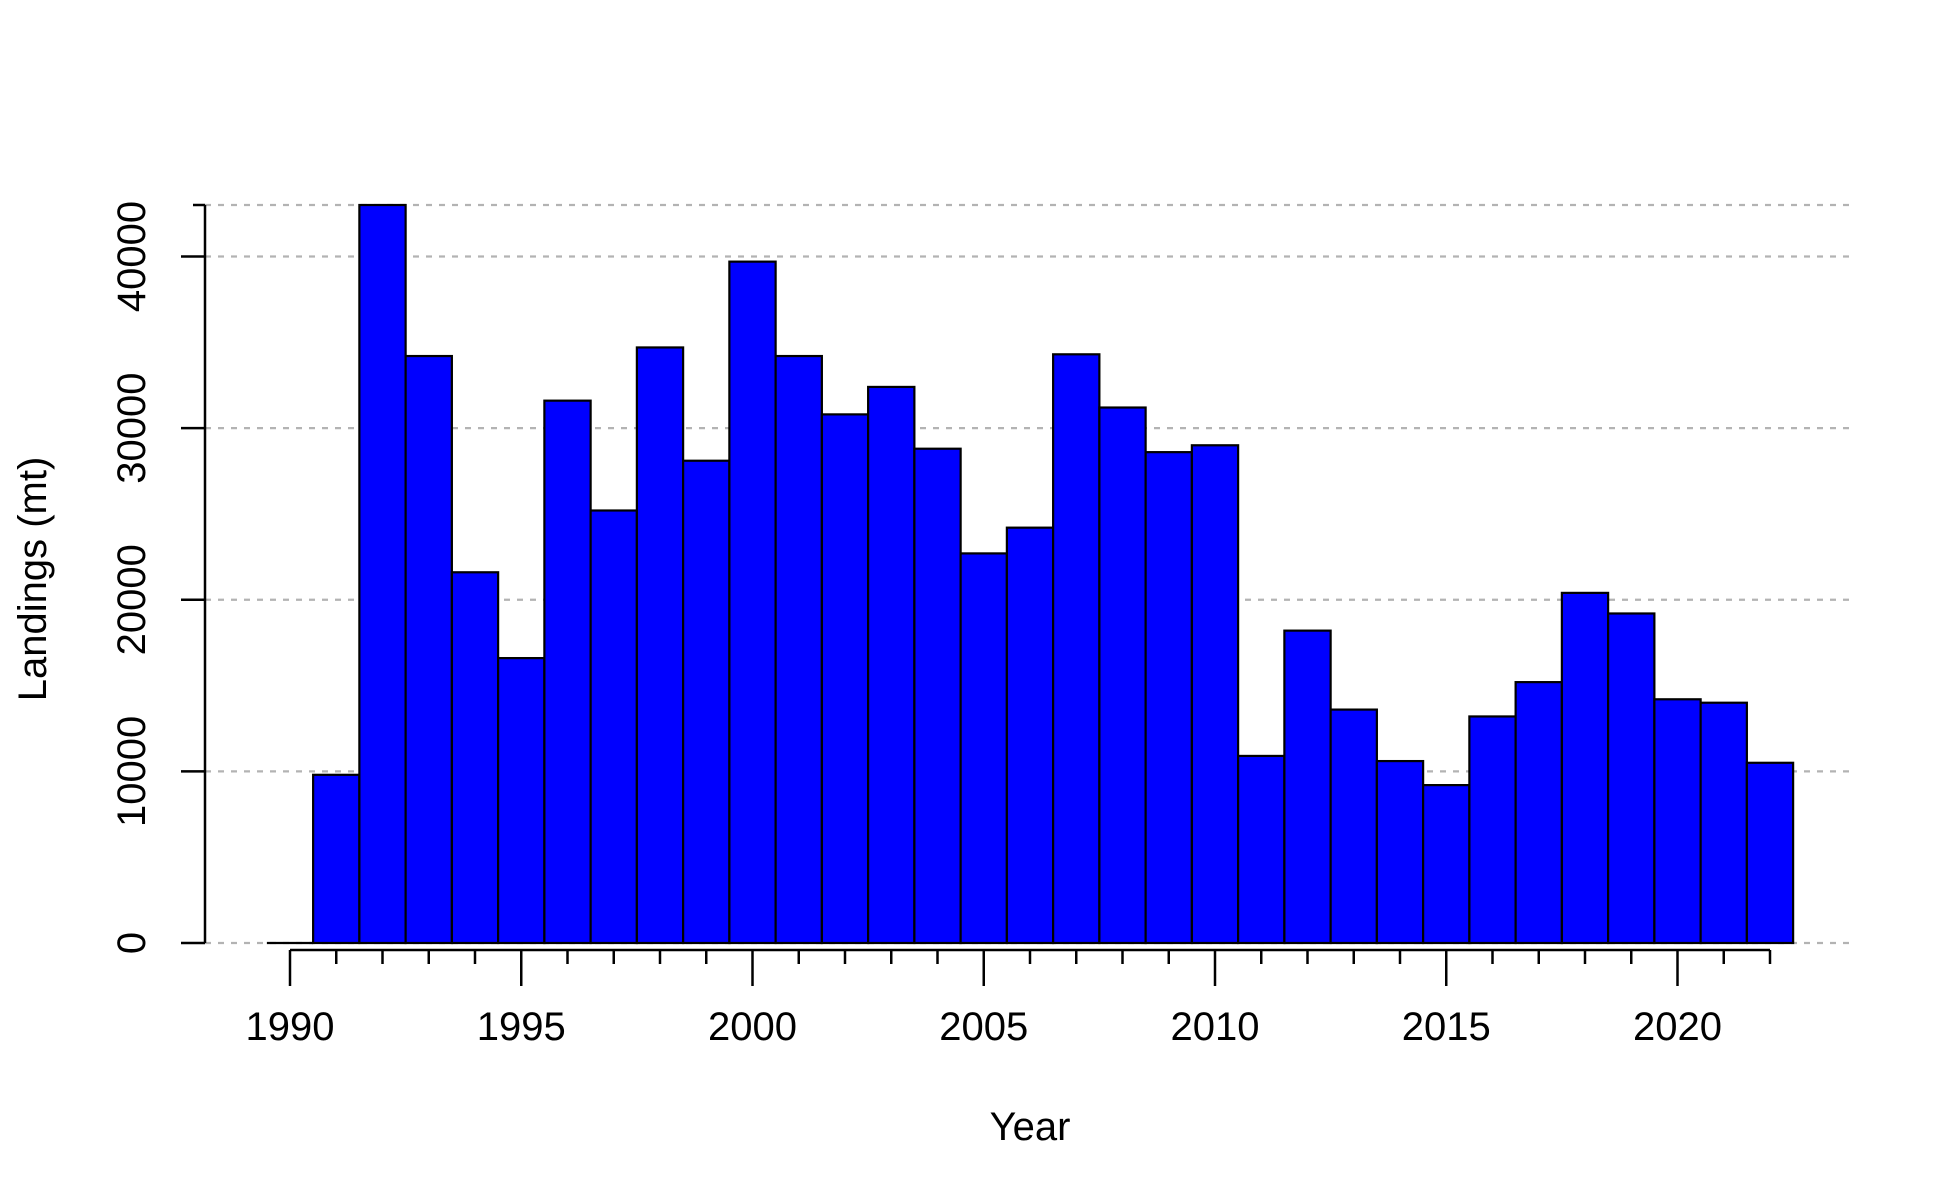 The width and height of the screenshot is (1950, 1200). I want to click on bar-2011, so click(1261, 849).